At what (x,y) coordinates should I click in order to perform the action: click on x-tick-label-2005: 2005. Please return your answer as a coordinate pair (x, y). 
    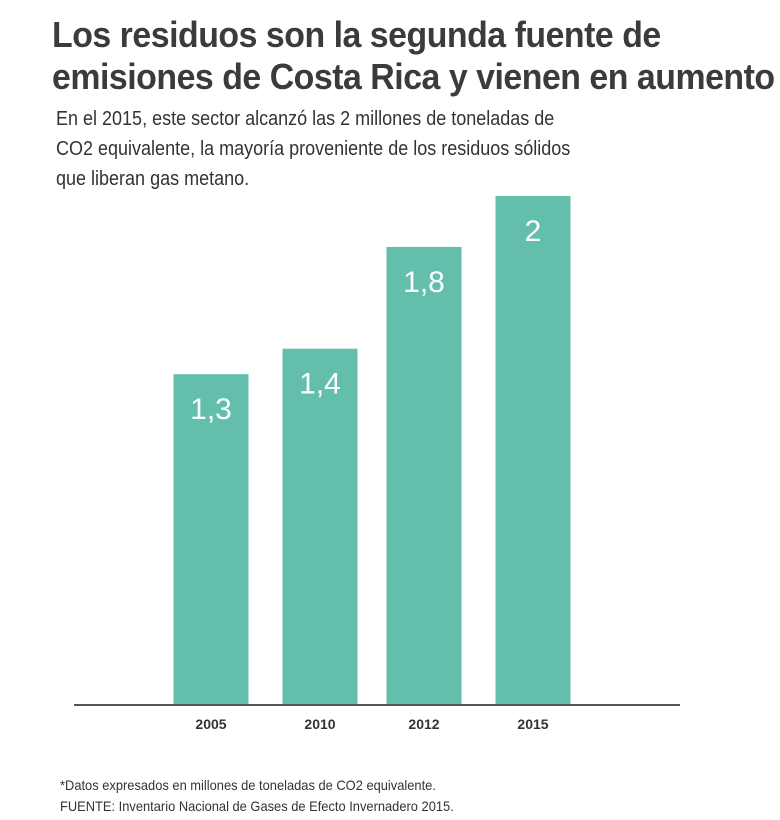
    Looking at the image, I should click on (210, 724).